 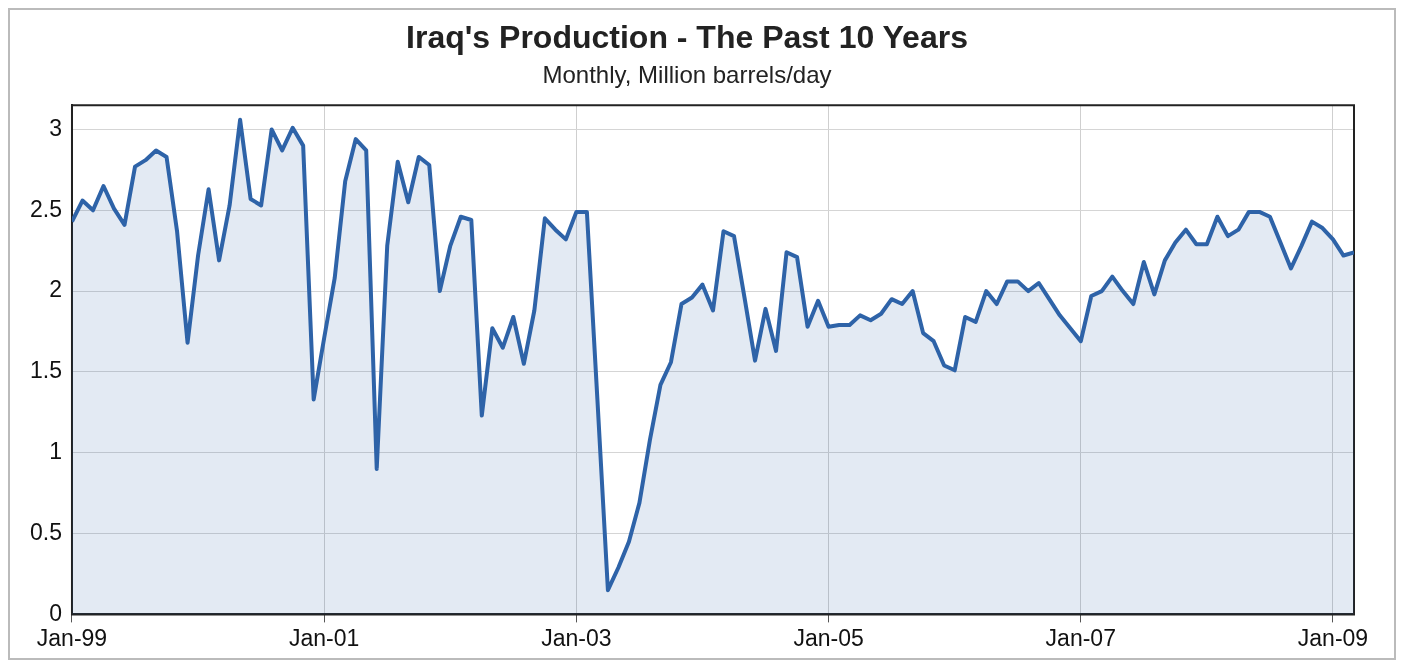 I want to click on x-tick-label: Jan-09, so click(x=1333, y=637).